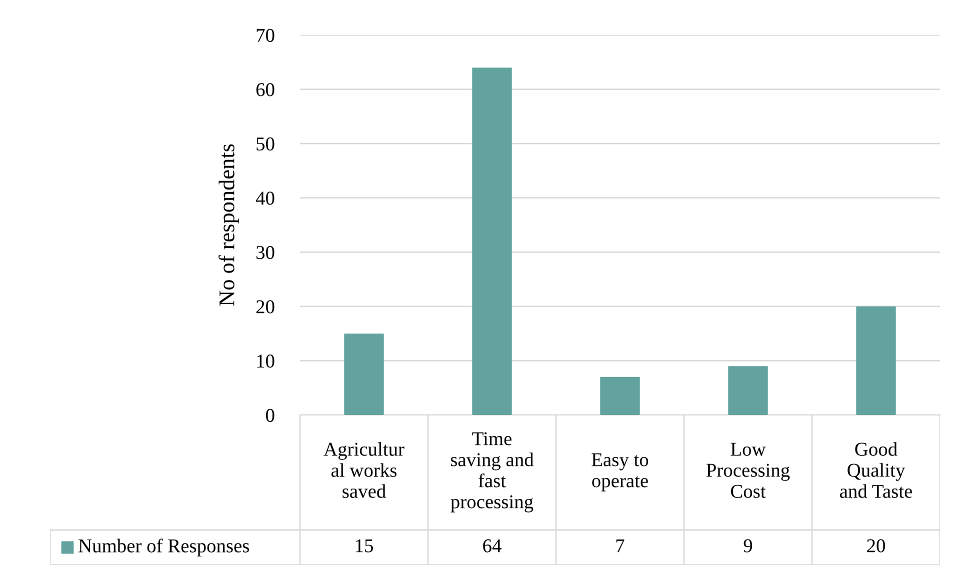 This screenshot has height=578, width=954. I want to click on y-tick-label: 40, so click(265, 198).